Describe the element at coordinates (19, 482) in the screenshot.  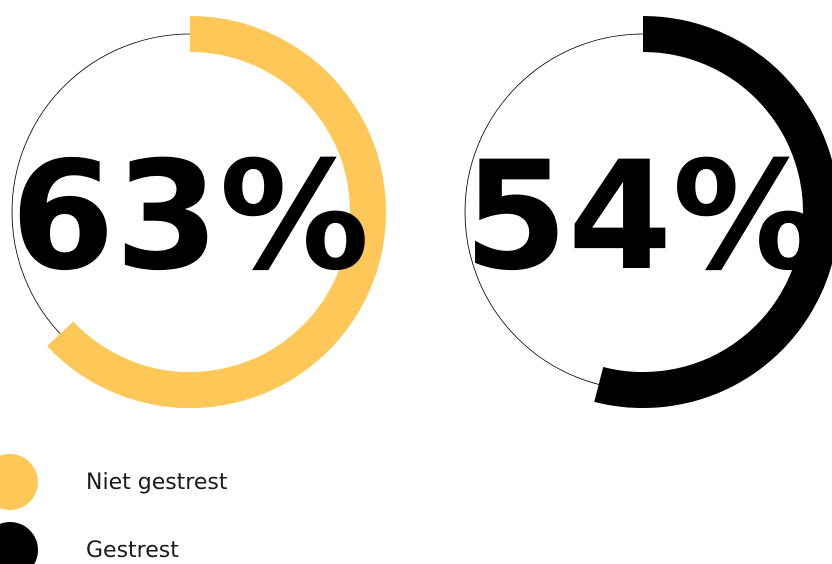
I see `legend-swatch-niet-gestrest` at that location.